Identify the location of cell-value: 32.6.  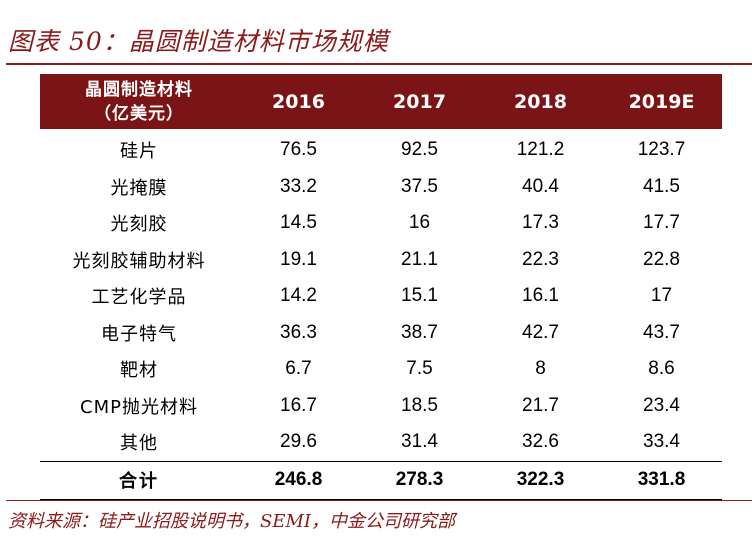
(540, 442).